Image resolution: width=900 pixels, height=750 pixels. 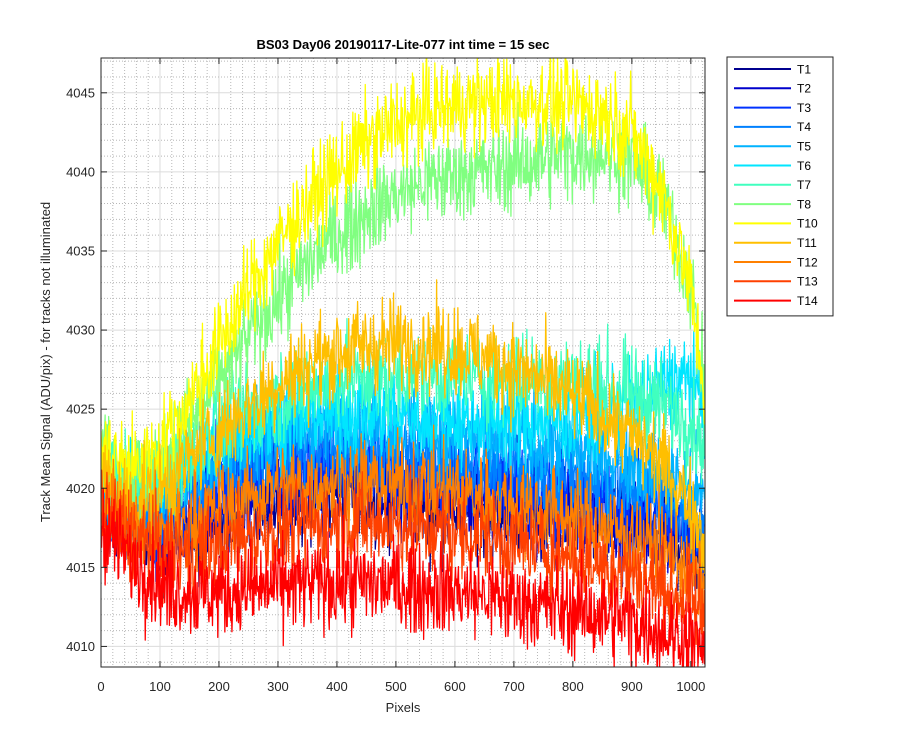 What do you see at coordinates (80, 92) in the screenshot?
I see `y-tick-label: 4045` at bounding box center [80, 92].